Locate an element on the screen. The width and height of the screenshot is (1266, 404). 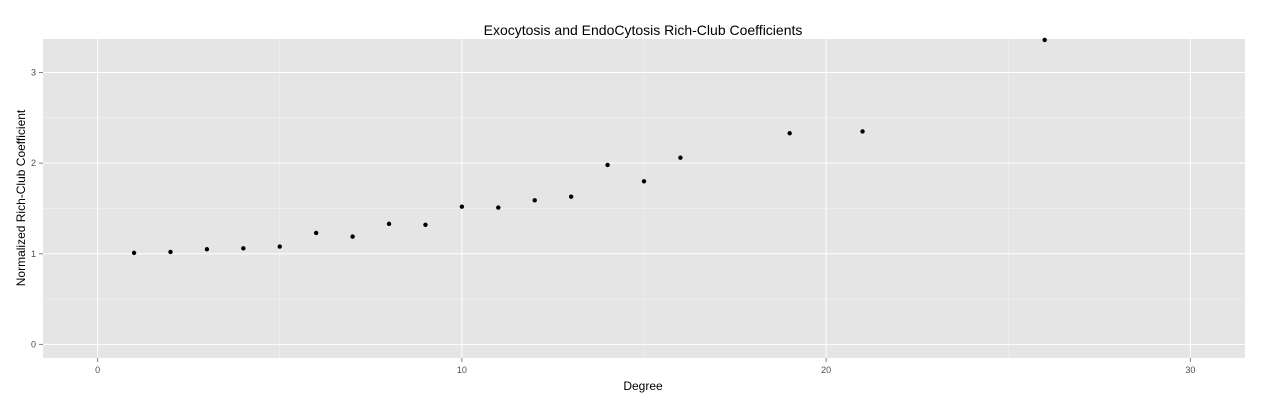
x-tick-label: 0 is located at coordinates (97, 370).